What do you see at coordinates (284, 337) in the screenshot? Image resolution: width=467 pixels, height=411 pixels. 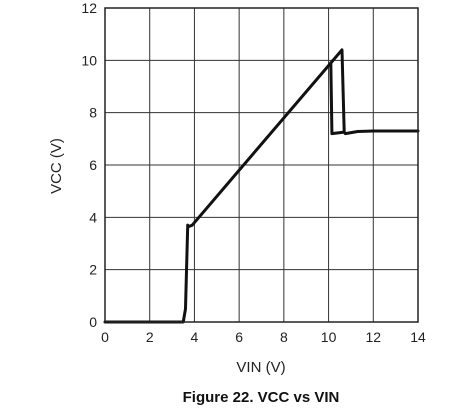 I see `x-tick-label-4: 8` at bounding box center [284, 337].